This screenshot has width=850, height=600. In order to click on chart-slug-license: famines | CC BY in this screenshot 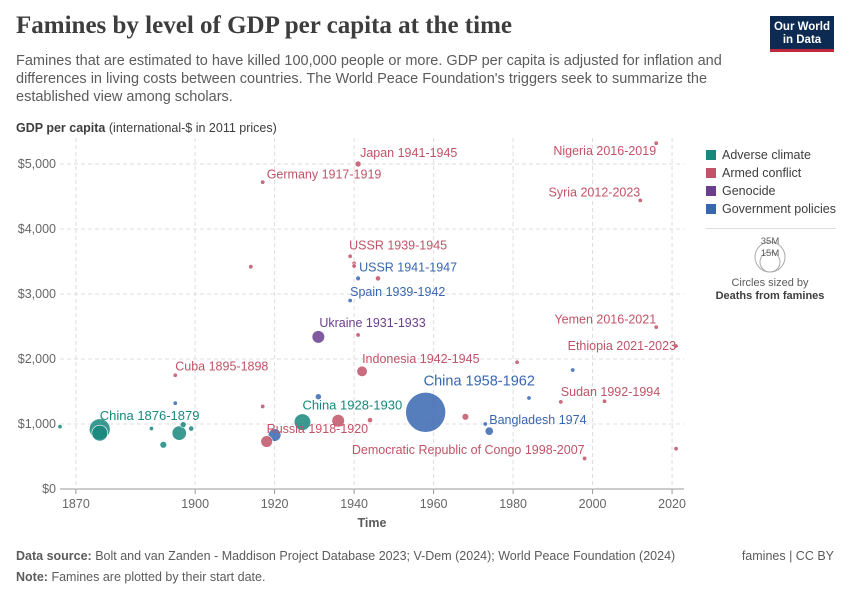, I will do `click(787, 556)`.